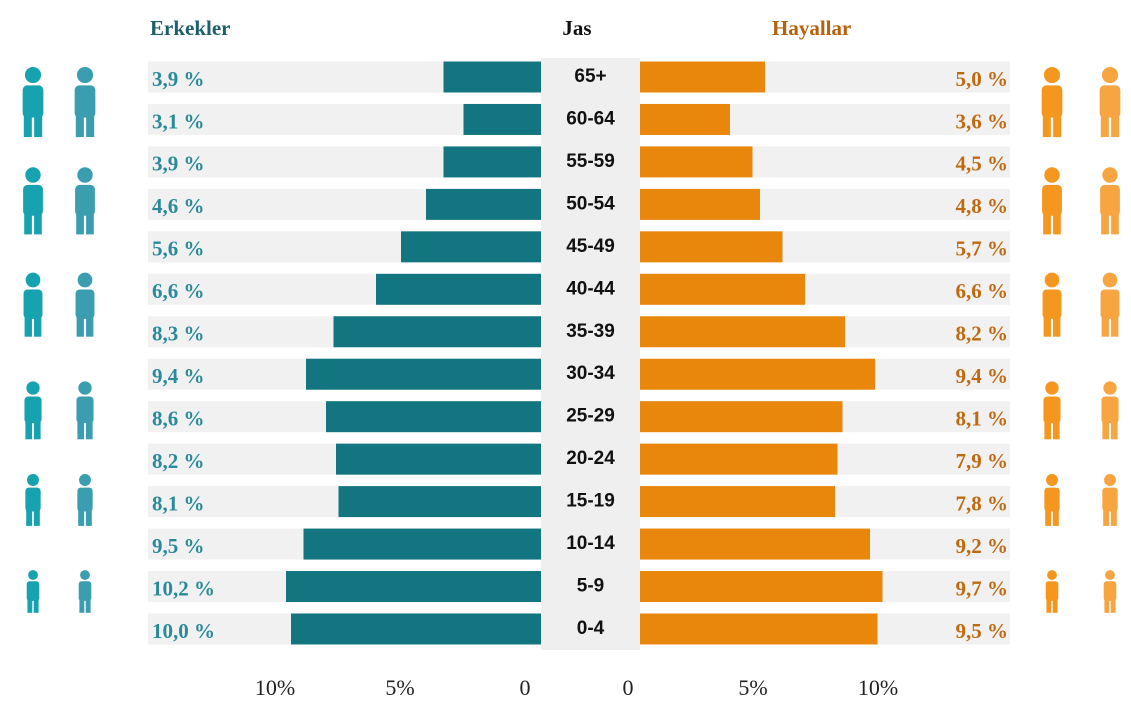 The height and width of the screenshot is (702, 1131). Describe the element at coordinates (590, 543) in the screenshot. I see `category-label: 10-14` at that location.